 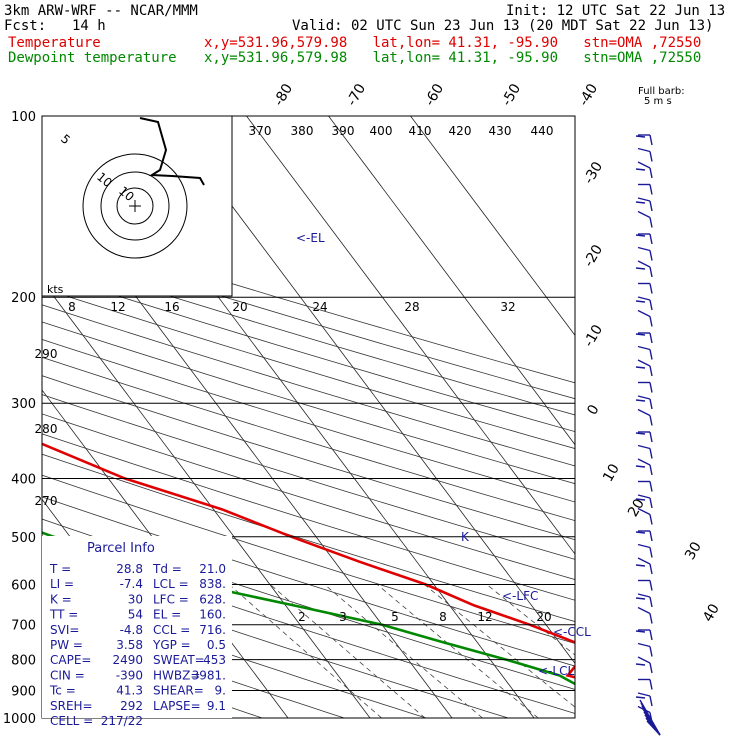 What do you see at coordinates (593, 410) in the screenshot?
I see `isotherm-label: 0` at bounding box center [593, 410].